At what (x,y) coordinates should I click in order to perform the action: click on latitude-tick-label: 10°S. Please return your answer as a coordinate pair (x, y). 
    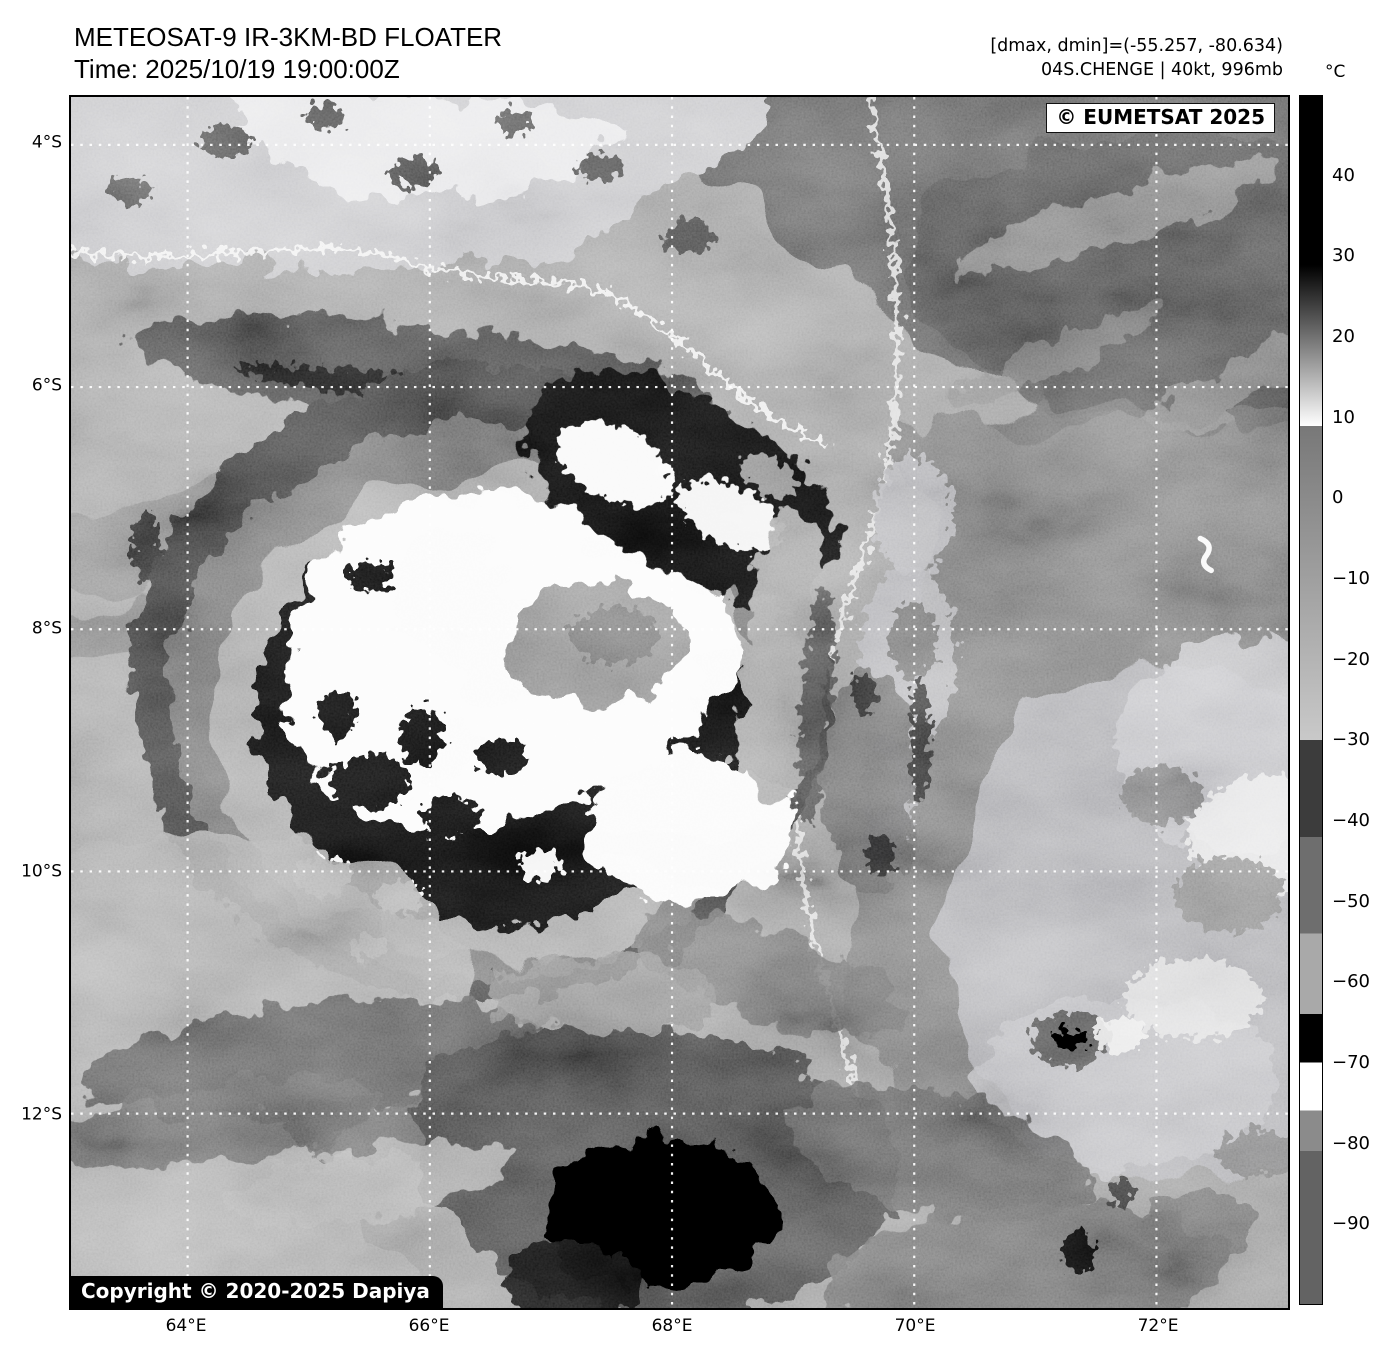
    Looking at the image, I should click on (41, 871).